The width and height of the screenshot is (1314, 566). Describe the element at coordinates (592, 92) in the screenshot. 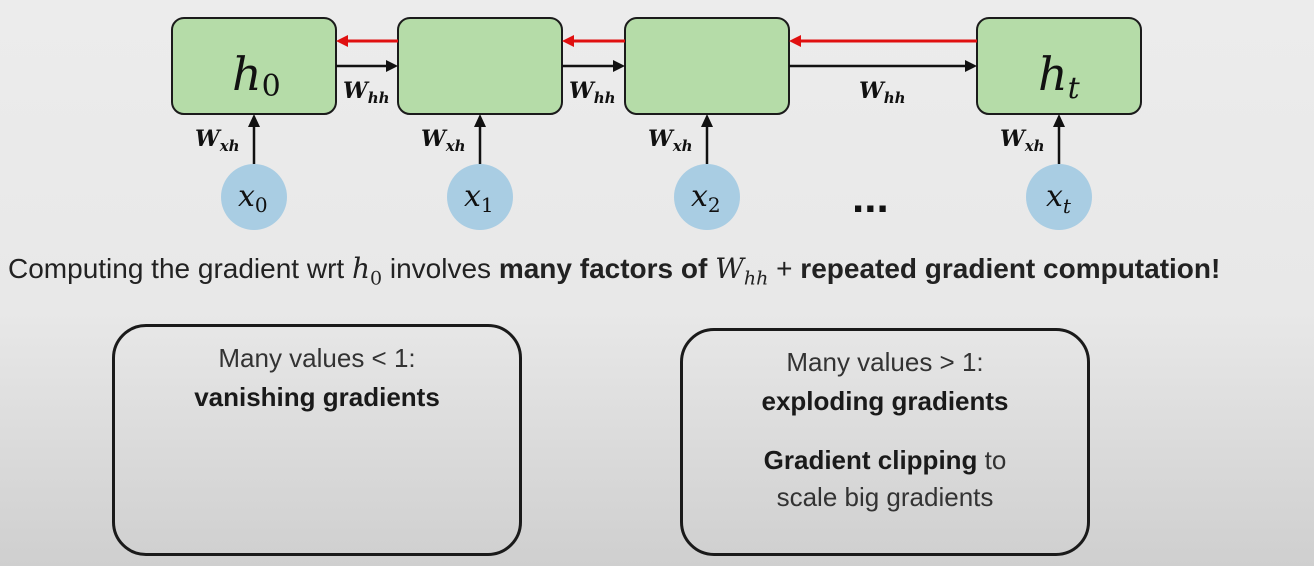

I see `whh-label-2: Whh` at that location.